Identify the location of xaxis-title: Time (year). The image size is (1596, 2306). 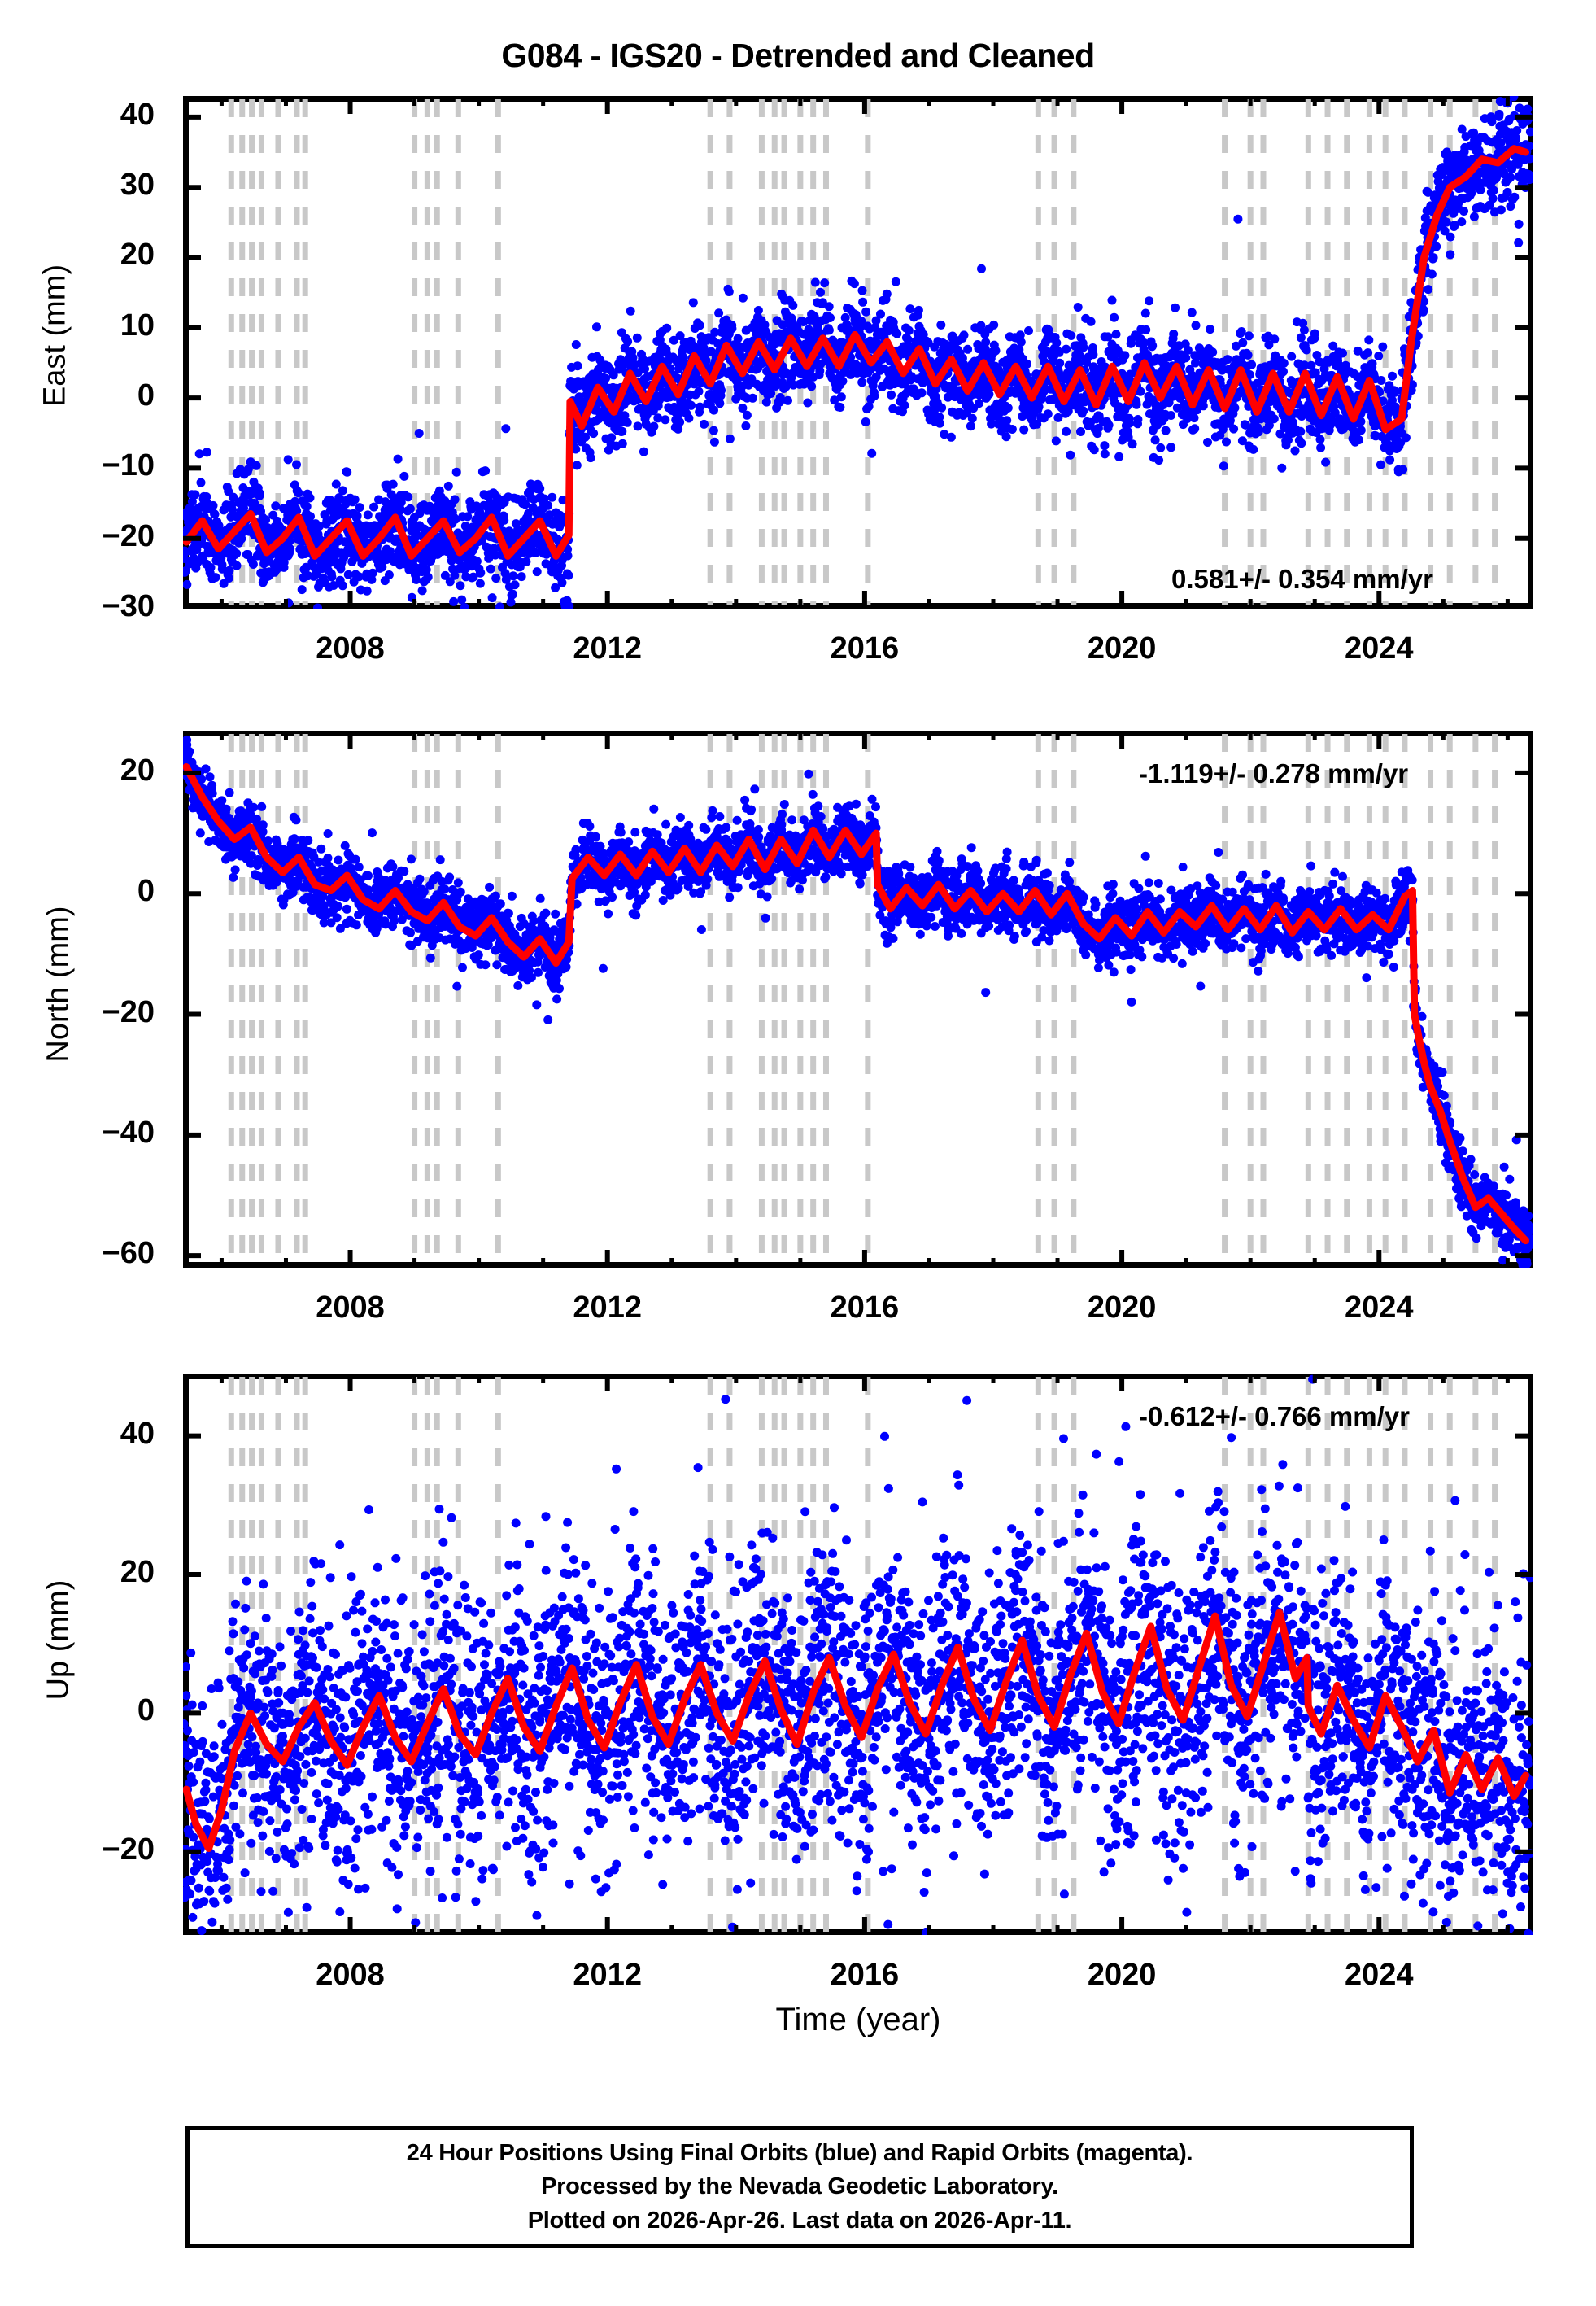
(858, 2019).